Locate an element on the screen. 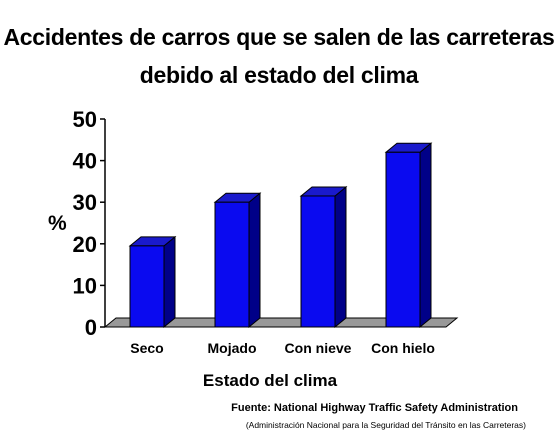 This screenshot has height=445, width=558. x-axis-label: Estado del clima is located at coordinates (270, 380).